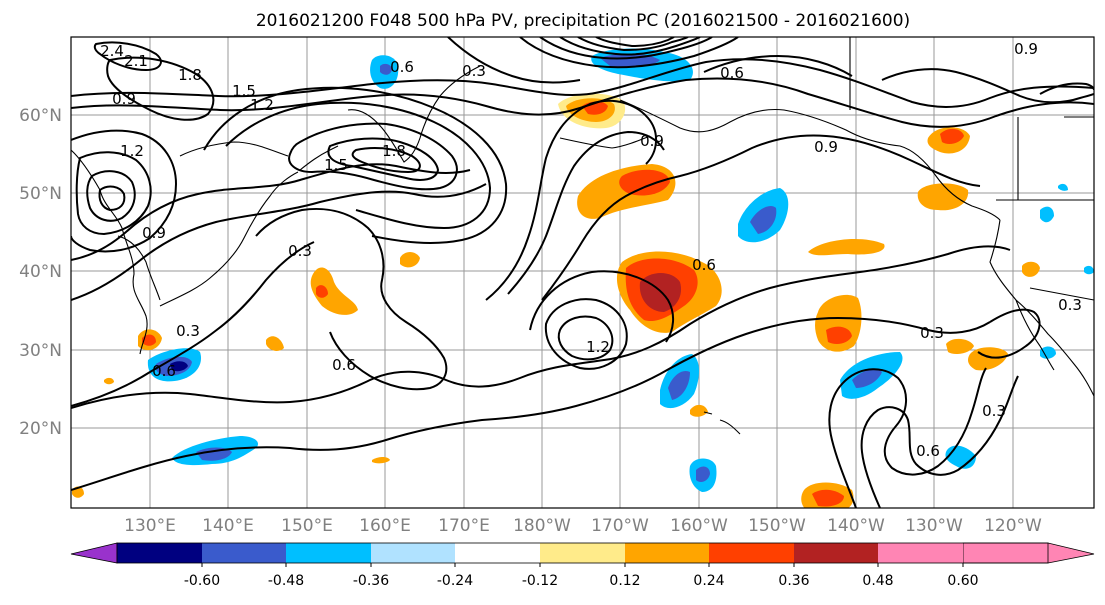 The image size is (1105, 605). What do you see at coordinates (40, 116) in the screenshot?
I see `lat-label-60n: 60°N` at bounding box center [40, 116].